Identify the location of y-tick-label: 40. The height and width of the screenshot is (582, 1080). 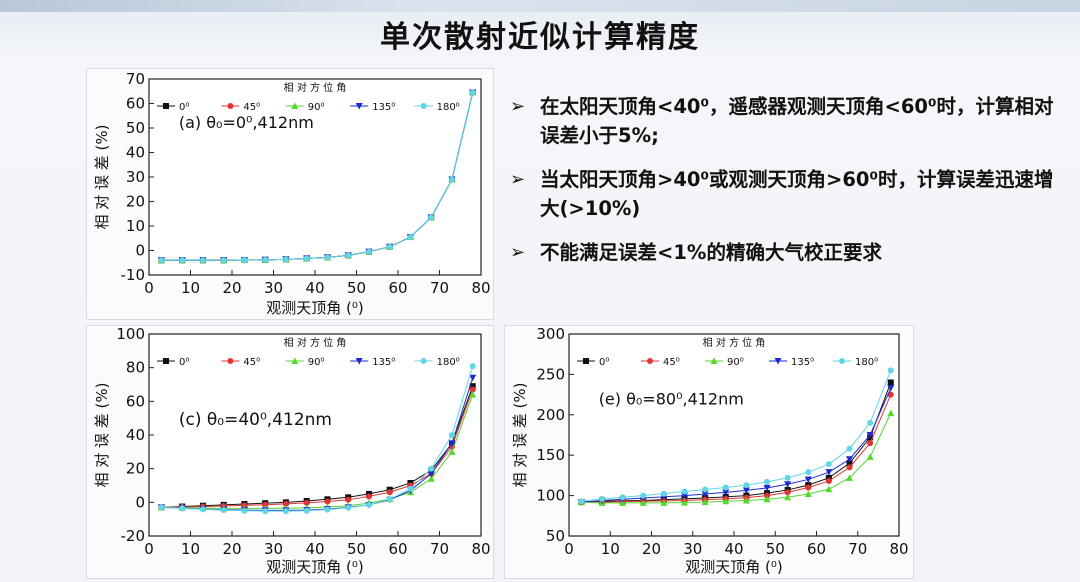
(135, 435).